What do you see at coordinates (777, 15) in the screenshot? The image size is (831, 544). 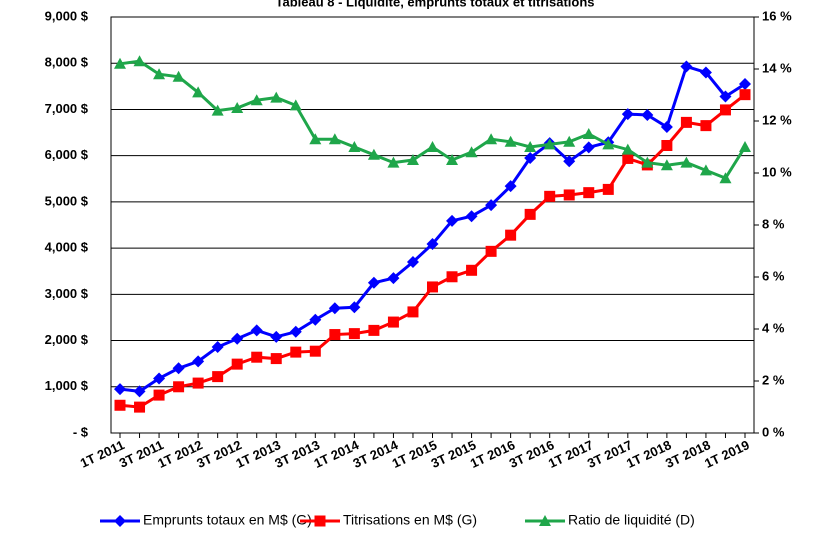 I see `y2-tick-label: 16 %` at bounding box center [777, 15].